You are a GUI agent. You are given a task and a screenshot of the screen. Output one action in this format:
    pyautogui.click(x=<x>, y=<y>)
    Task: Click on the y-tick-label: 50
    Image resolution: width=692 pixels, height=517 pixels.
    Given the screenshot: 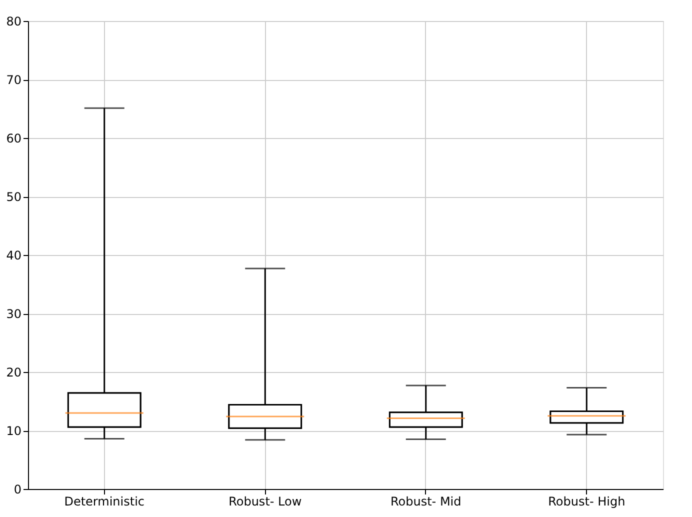 What is the action you would take?
    pyautogui.click(x=14, y=197)
    